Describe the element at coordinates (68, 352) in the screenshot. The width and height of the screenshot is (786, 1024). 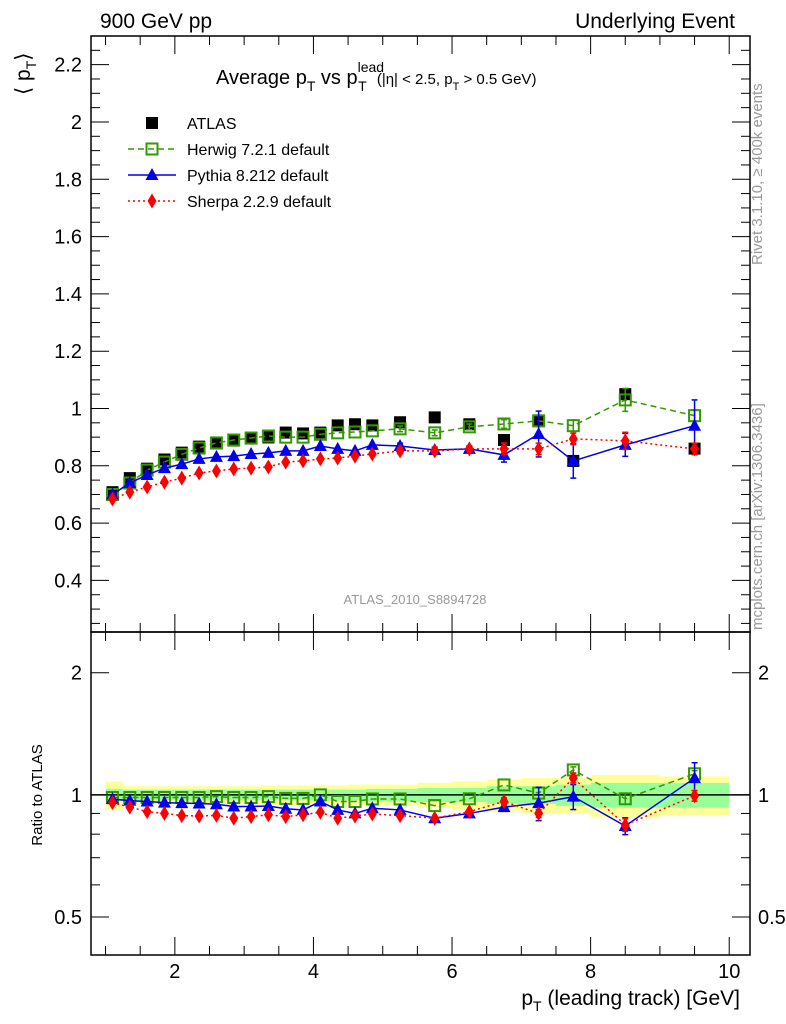
I see `y-tick-label: 1.2` at that location.